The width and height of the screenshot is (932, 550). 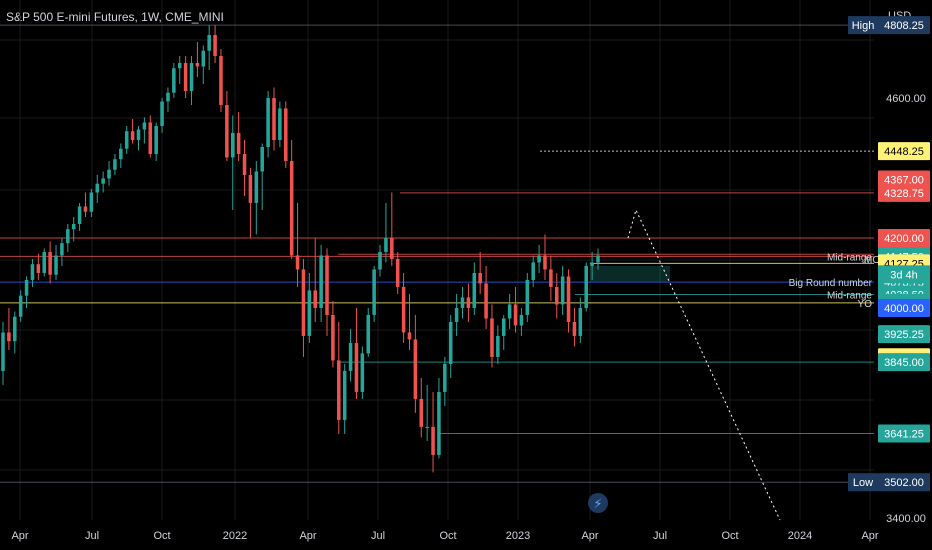 I want to click on price-badge-value: 4000.00, so click(x=904, y=309).